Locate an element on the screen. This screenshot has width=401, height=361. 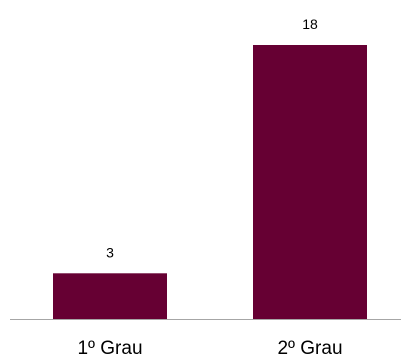
x-tick-label-2: 2º Grau is located at coordinates (309, 348).